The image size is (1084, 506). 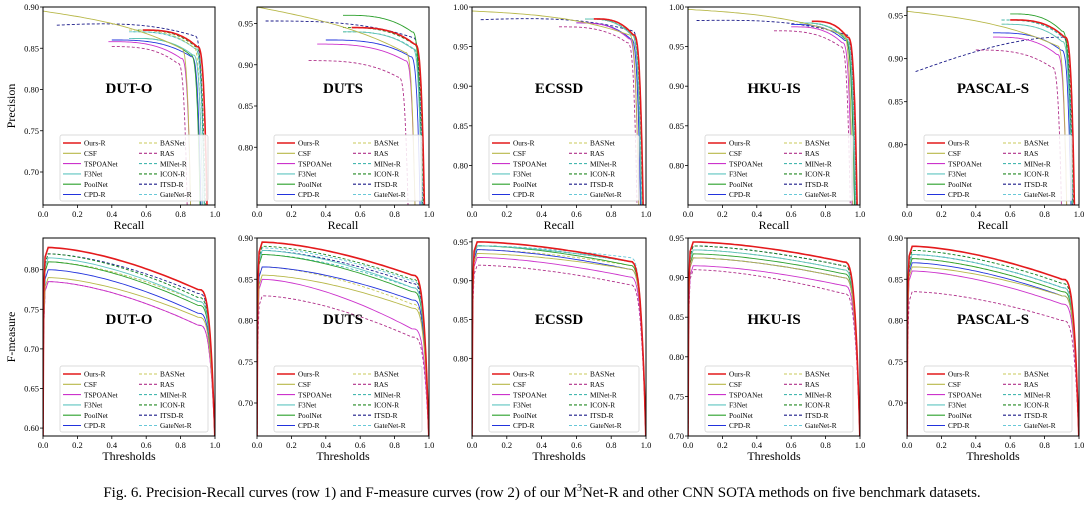 I want to click on y-tick-label: 0.70, so click(x=895, y=403).